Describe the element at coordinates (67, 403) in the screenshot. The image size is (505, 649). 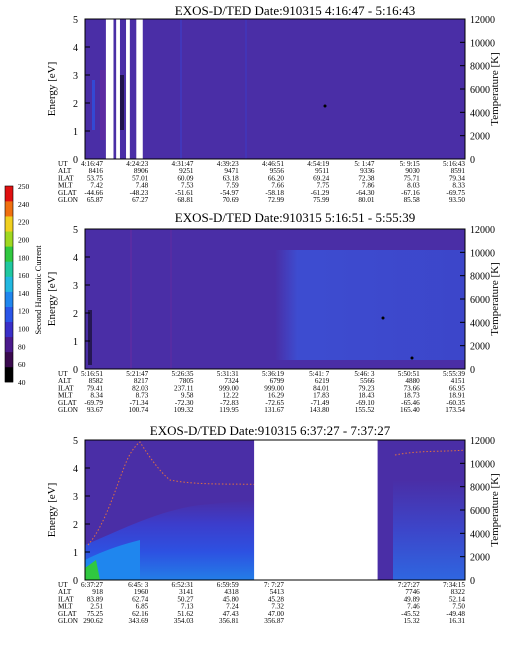
I see `table-row-label: GLAT` at that location.